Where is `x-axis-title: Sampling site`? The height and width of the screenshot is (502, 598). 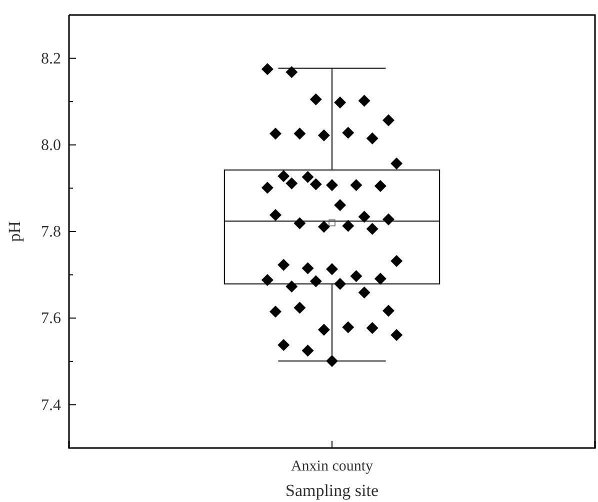 x-axis-title: Sampling site is located at coordinates (332, 490).